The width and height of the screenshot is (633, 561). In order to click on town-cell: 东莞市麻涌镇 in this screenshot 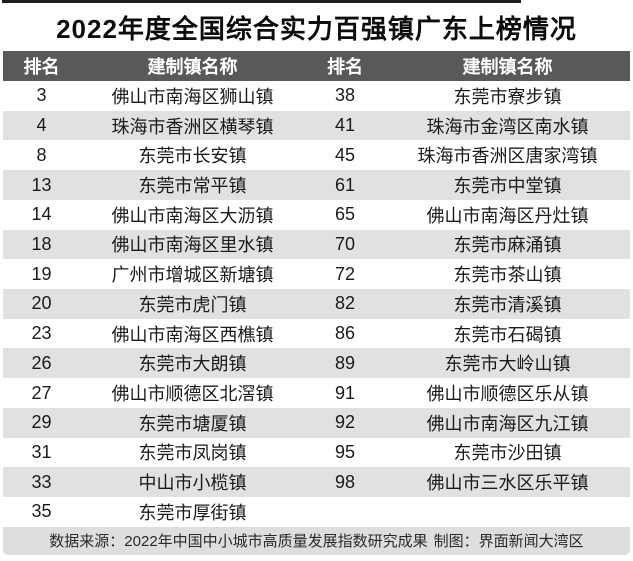, I will do `click(507, 245)`.